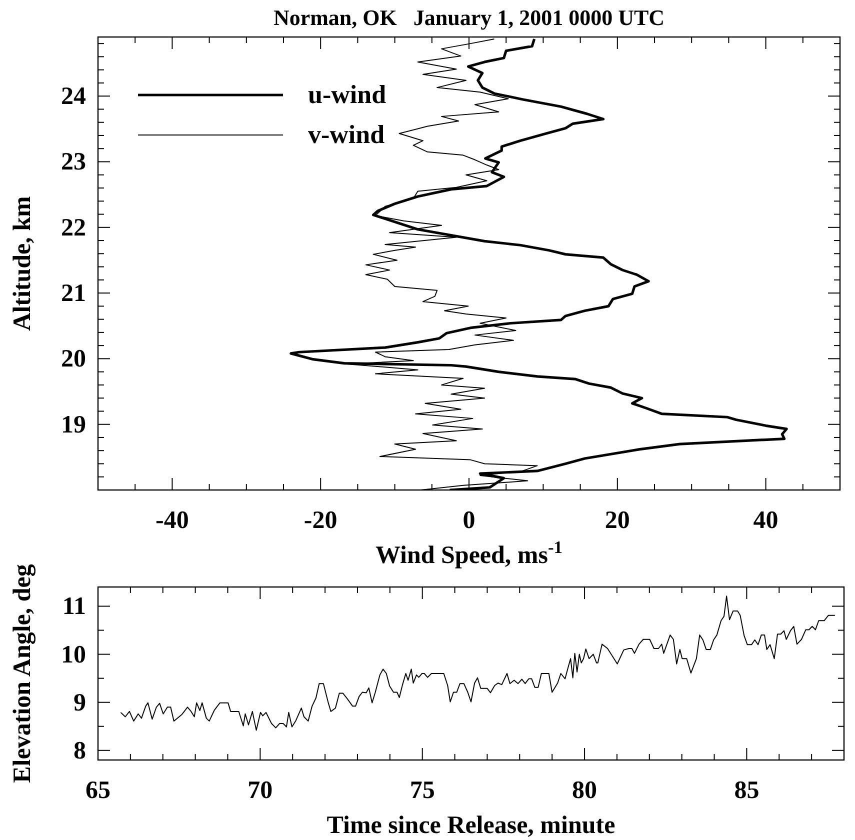  What do you see at coordinates (469, 17) in the screenshot?
I see `chart-title: Norman, OK January 1, 2001 0000 UTC` at bounding box center [469, 17].